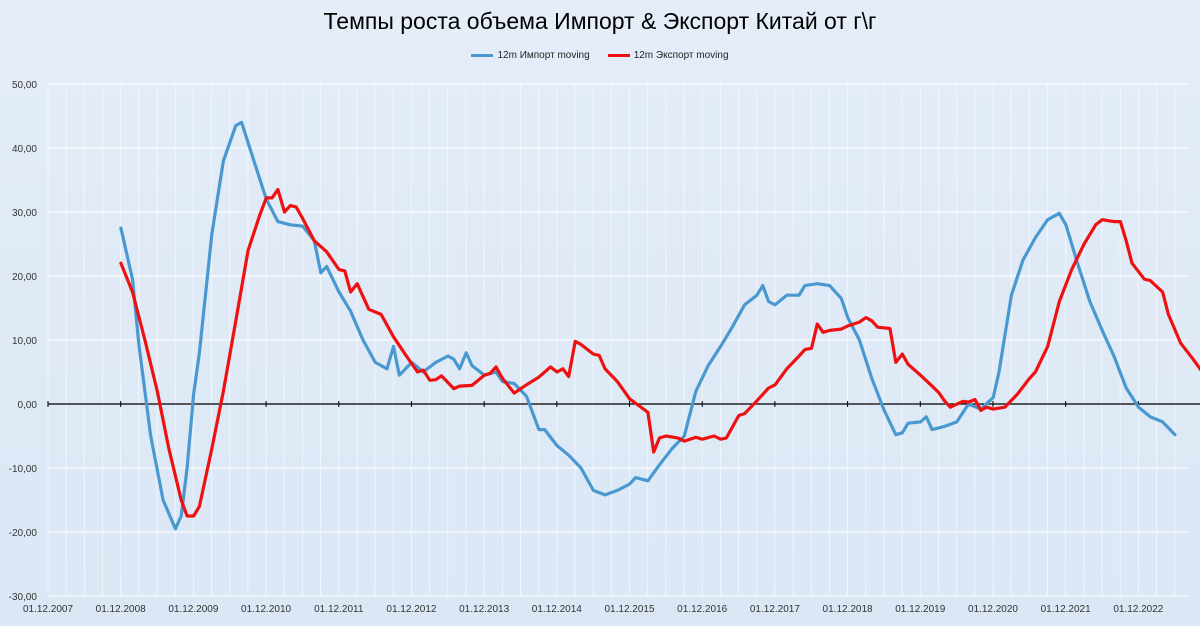 The image size is (1200, 626). Describe the element at coordinates (482, 55) in the screenshot. I see `legend-swatch-import` at that location.